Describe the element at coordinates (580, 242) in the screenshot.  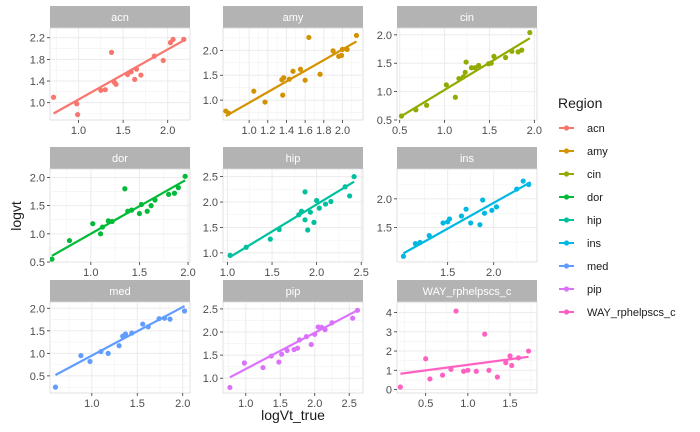
I see `legend-item-ins: ins` at that location.